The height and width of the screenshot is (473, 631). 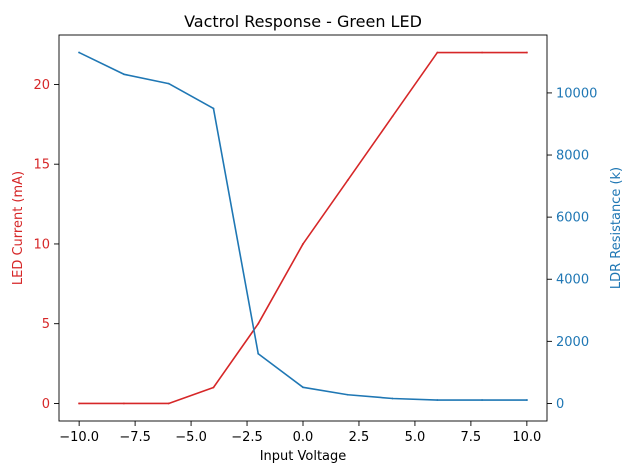 I want to click on right-y-axis-label: LDR Resistance (k), so click(x=616, y=228).